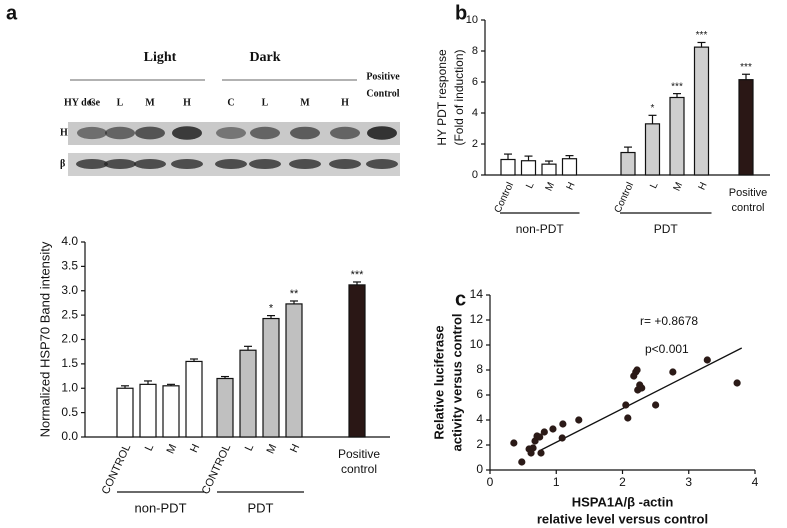 The height and width of the screenshot is (528, 787). Describe the element at coordinates (294, 294) in the screenshot. I see `significance: **` at that location.